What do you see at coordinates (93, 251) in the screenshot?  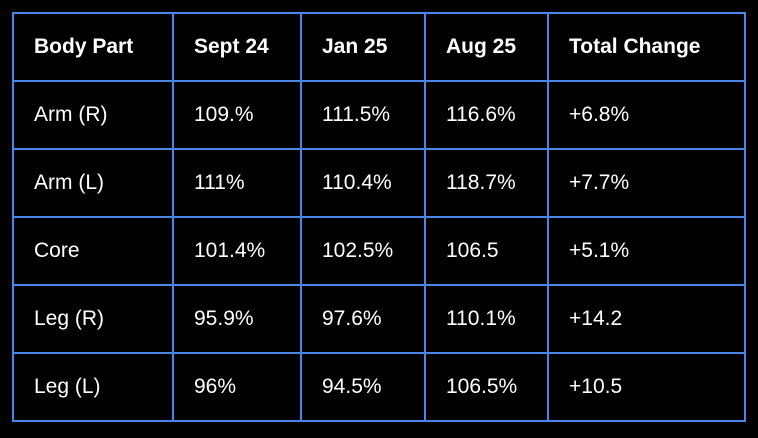 I see `cell-body-part: Core` at bounding box center [93, 251].